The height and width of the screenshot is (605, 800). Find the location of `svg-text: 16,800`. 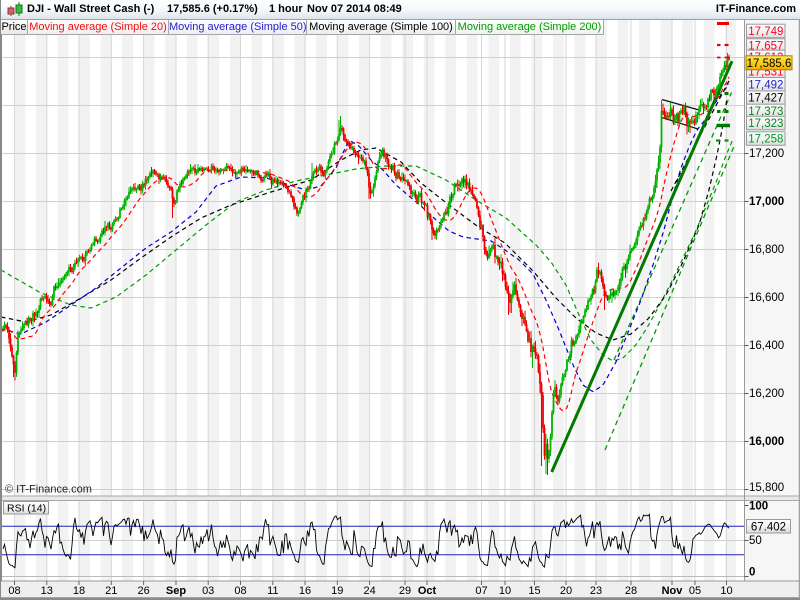

svg-text: 16,800 is located at coordinates (766, 250).